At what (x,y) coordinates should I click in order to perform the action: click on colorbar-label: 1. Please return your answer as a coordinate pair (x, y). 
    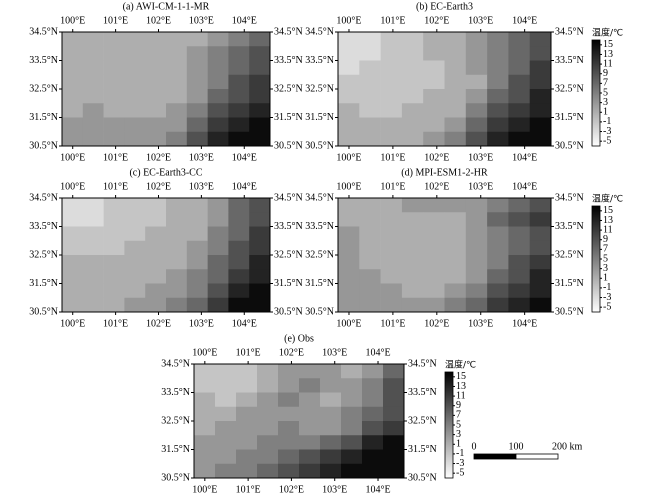
    Looking at the image, I should click on (458, 444).